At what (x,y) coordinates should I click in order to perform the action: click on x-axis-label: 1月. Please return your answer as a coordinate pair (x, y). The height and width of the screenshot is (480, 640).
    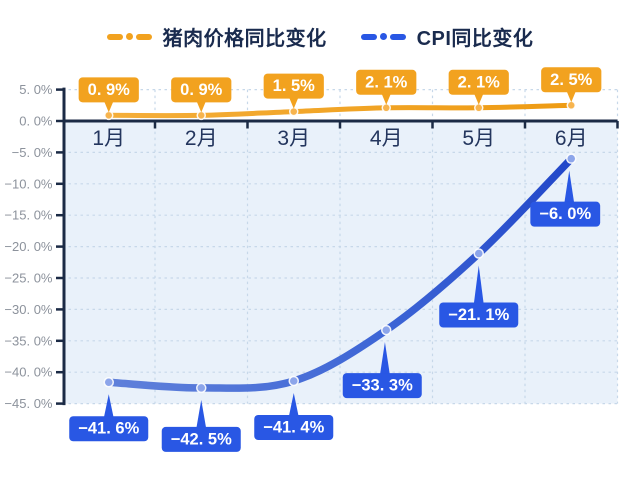
    Looking at the image, I should click on (108, 138).